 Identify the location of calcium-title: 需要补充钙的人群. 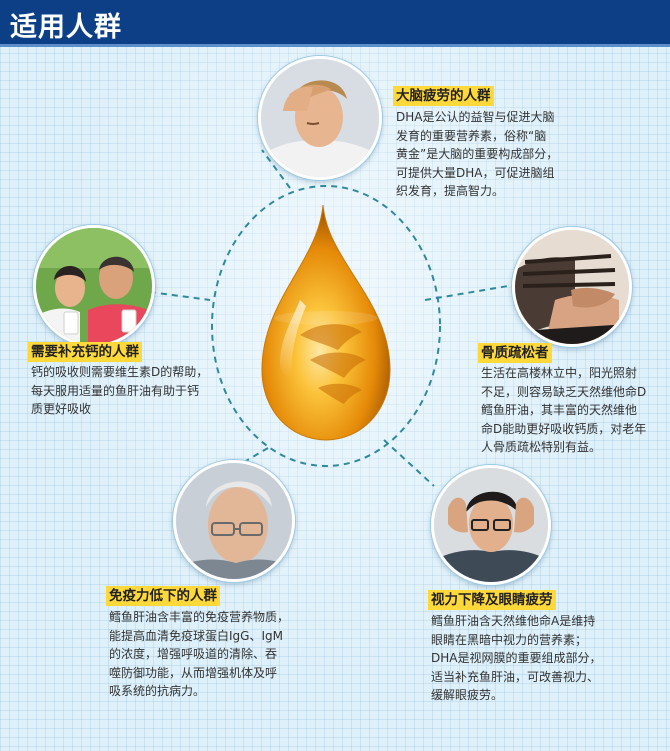
(85, 352).